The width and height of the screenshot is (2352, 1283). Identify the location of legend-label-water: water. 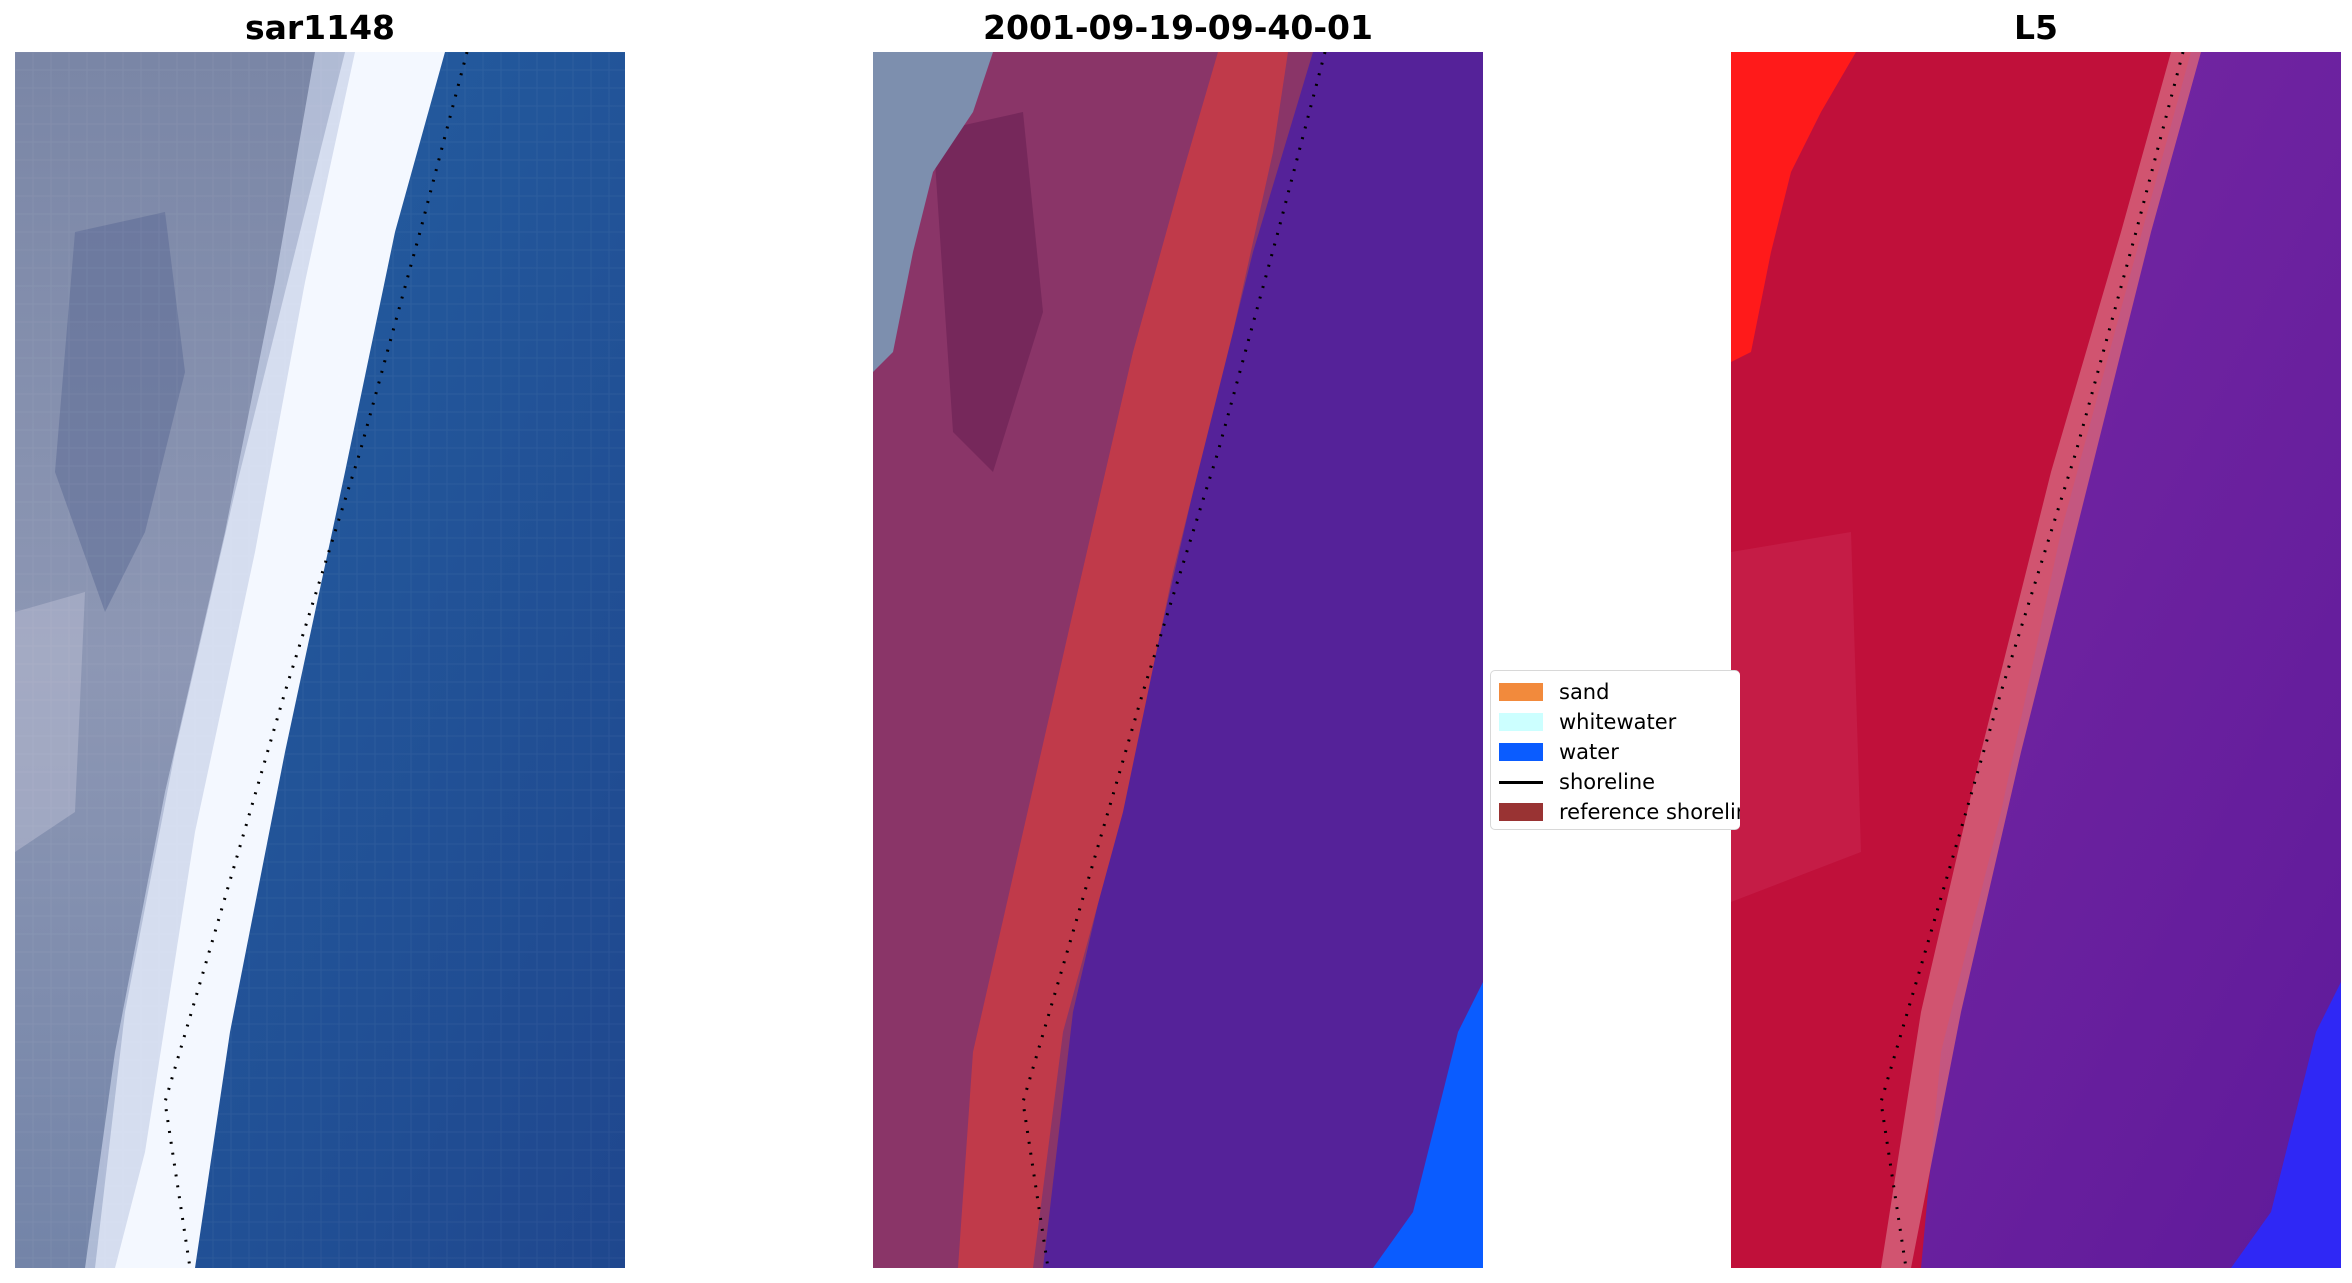
(1589, 752).